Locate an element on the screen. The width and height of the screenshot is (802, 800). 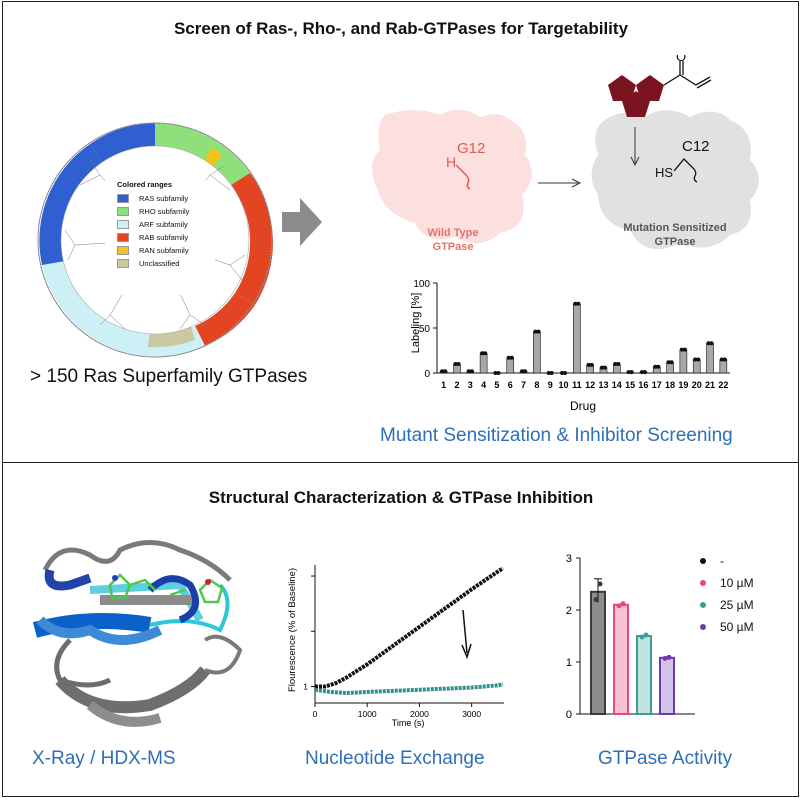
legend-item-rab: RAB subfamily is located at coordinates (166, 237).